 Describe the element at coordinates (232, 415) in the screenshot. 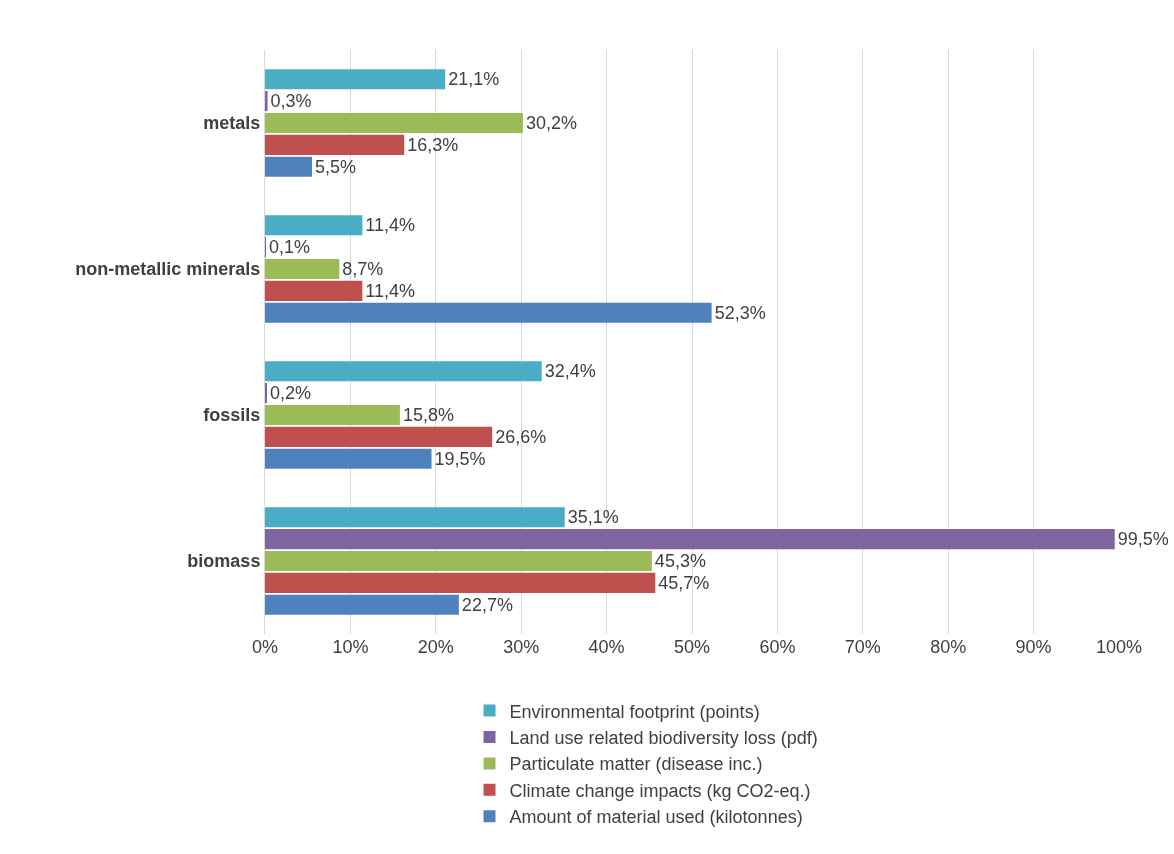

I see `y-tick-label: fossils` at that location.